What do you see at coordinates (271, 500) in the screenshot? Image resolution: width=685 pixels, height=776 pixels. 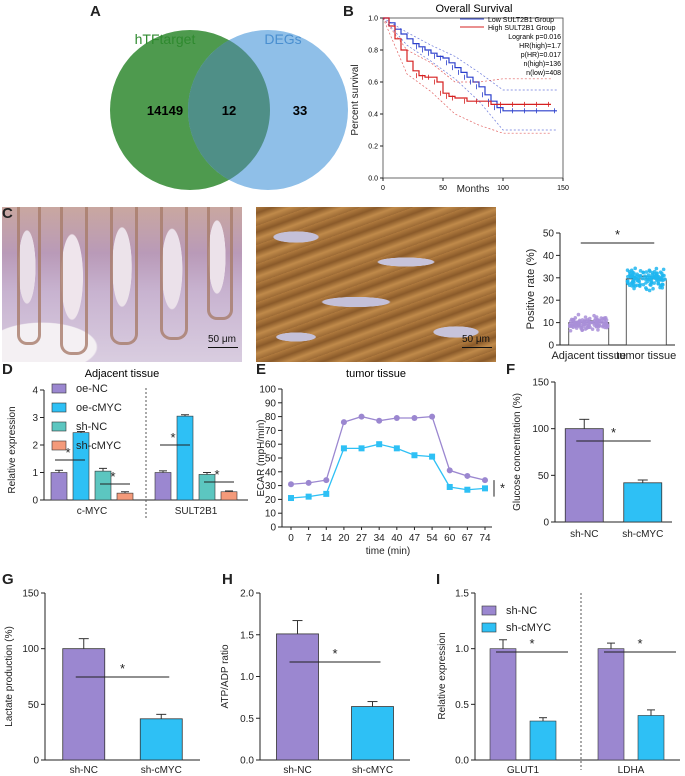 I see `chart-e-y-tick-label: 20` at bounding box center [271, 500].